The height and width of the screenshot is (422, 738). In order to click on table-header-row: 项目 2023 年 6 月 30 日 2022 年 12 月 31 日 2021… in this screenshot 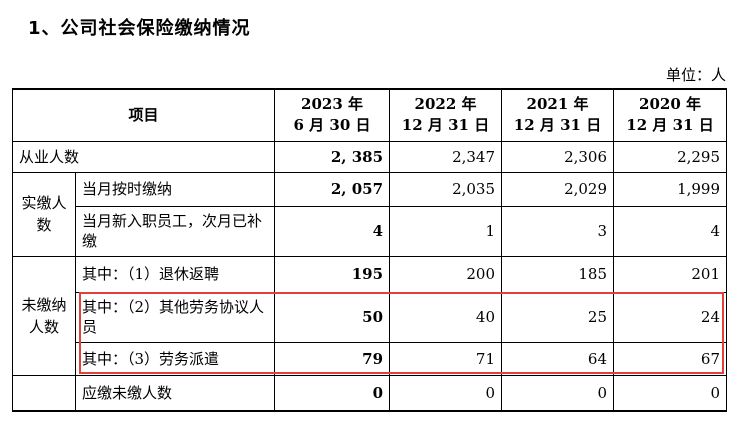, I will do `click(369, 115)`.